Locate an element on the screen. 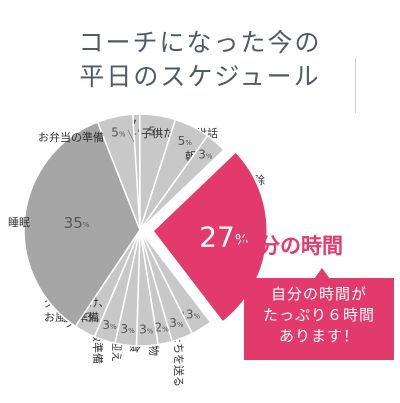 The width and height of the screenshot is (400, 403). callout-box: 自分の時間が たっぷり６時間 あります！ is located at coordinates (319, 319).